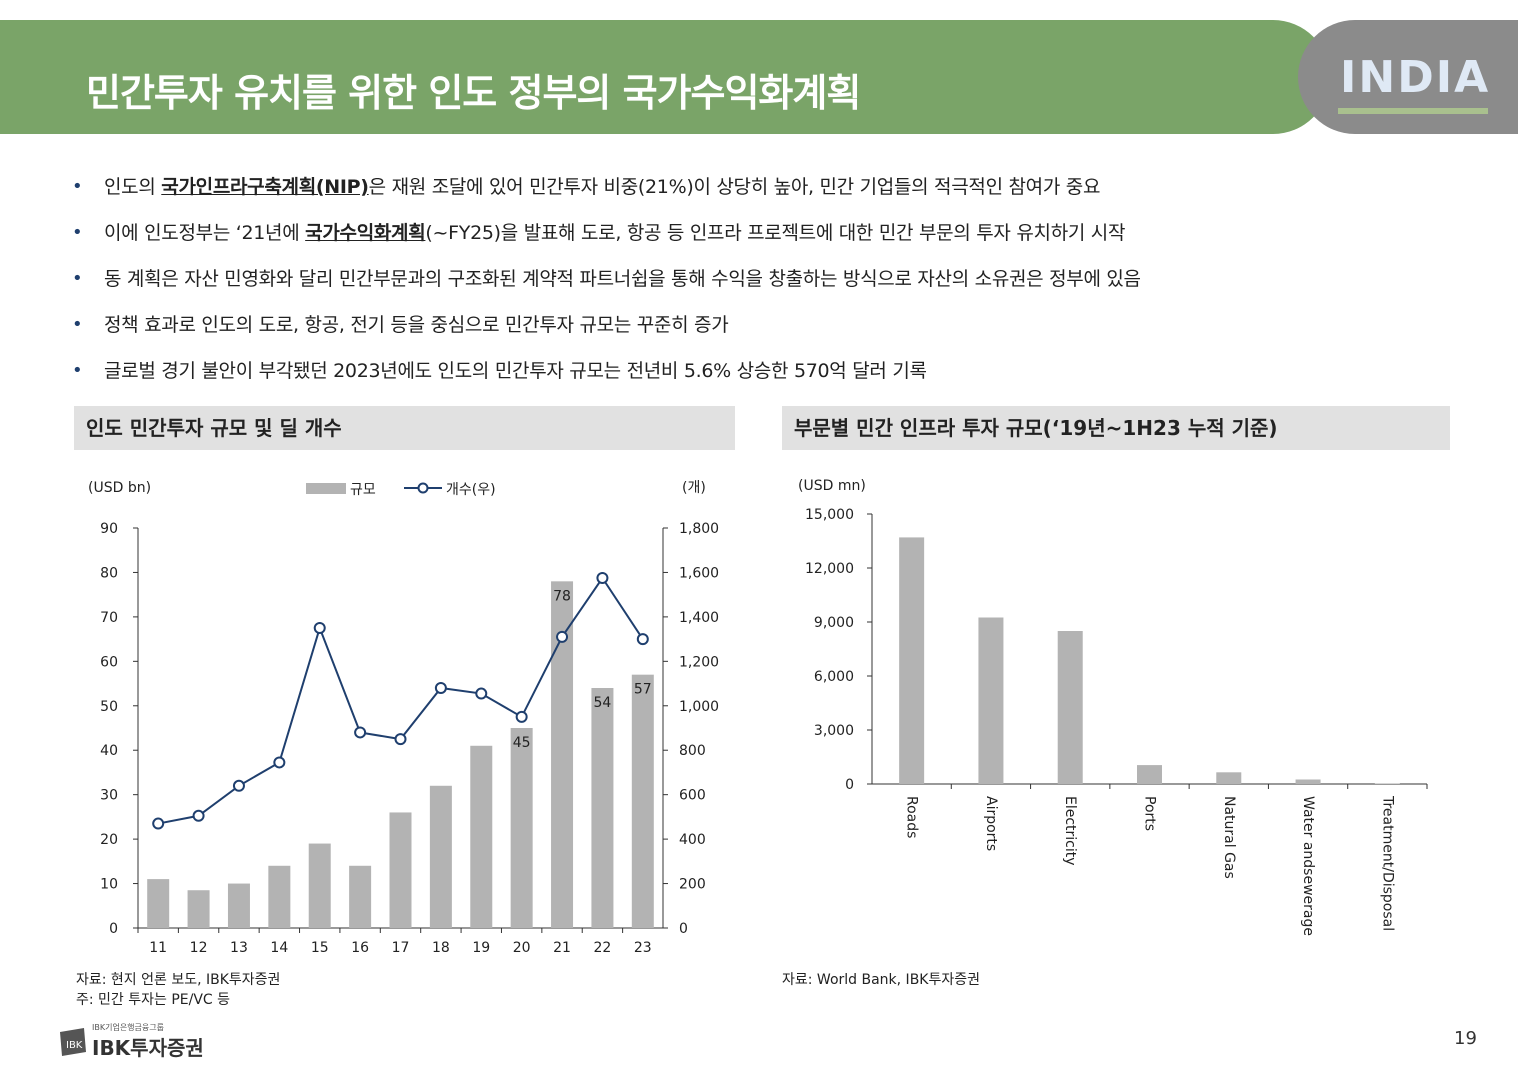 This screenshot has height=1075, width=1518. Describe the element at coordinates (699, 707) in the screenshot. I see `right-y-tick-label: 1,000` at that location.